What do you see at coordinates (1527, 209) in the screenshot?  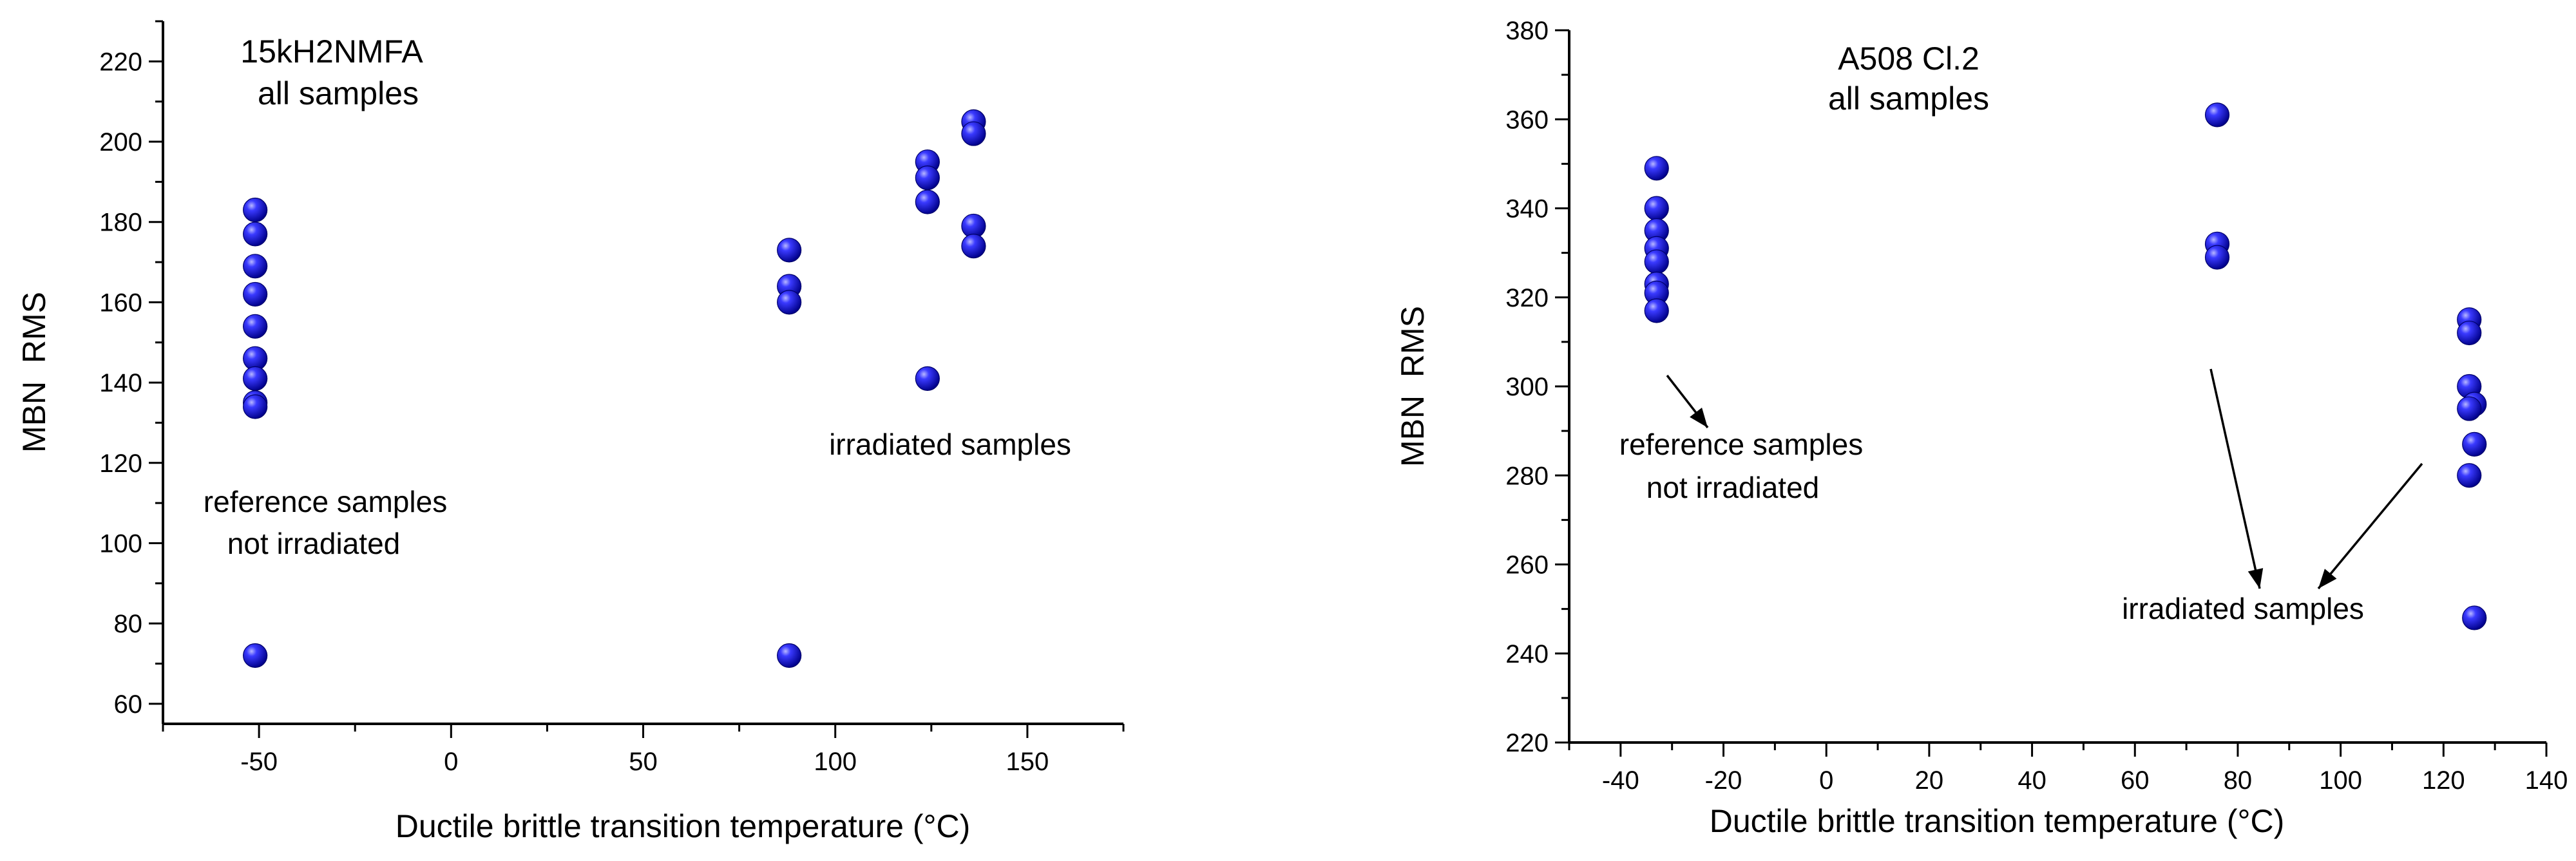 I see `y-tick-label: 340` at bounding box center [1527, 209].